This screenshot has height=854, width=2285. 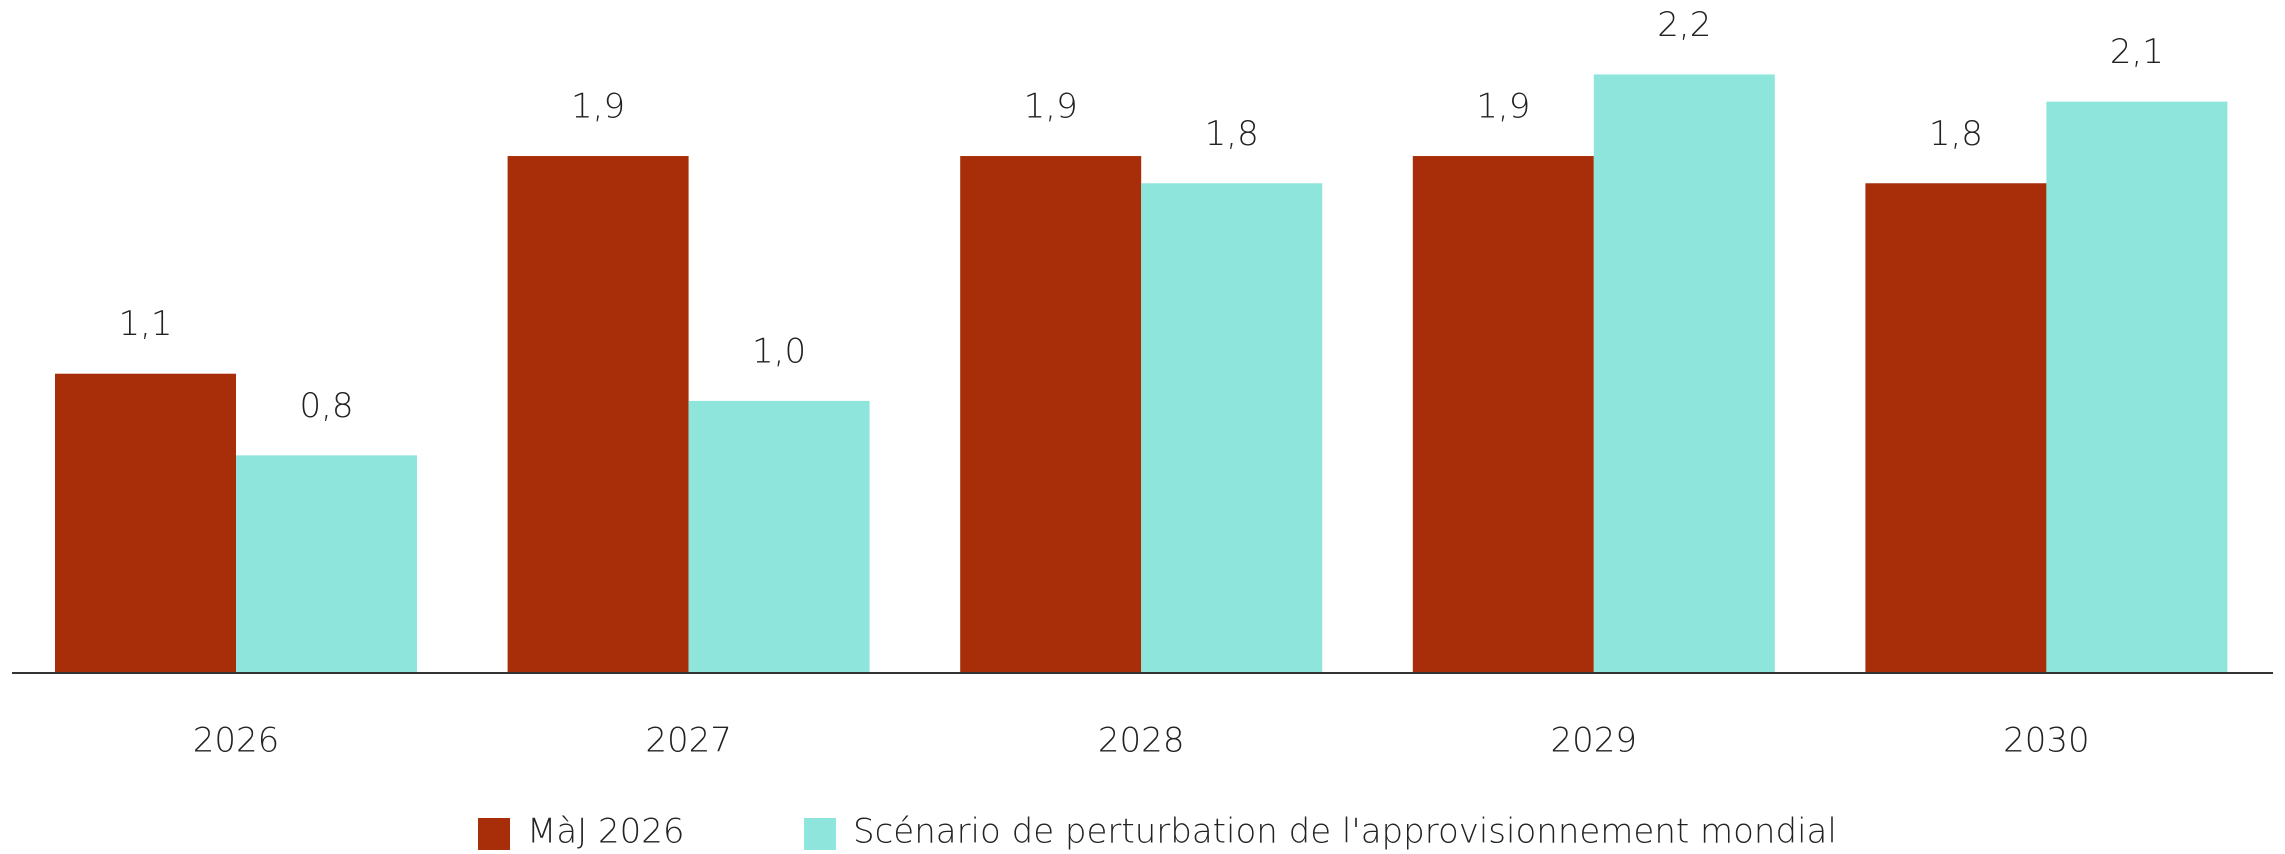 What do you see at coordinates (1684, 25) in the screenshot?
I see `value-label: 2,2` at bounding box center [1684, 25].